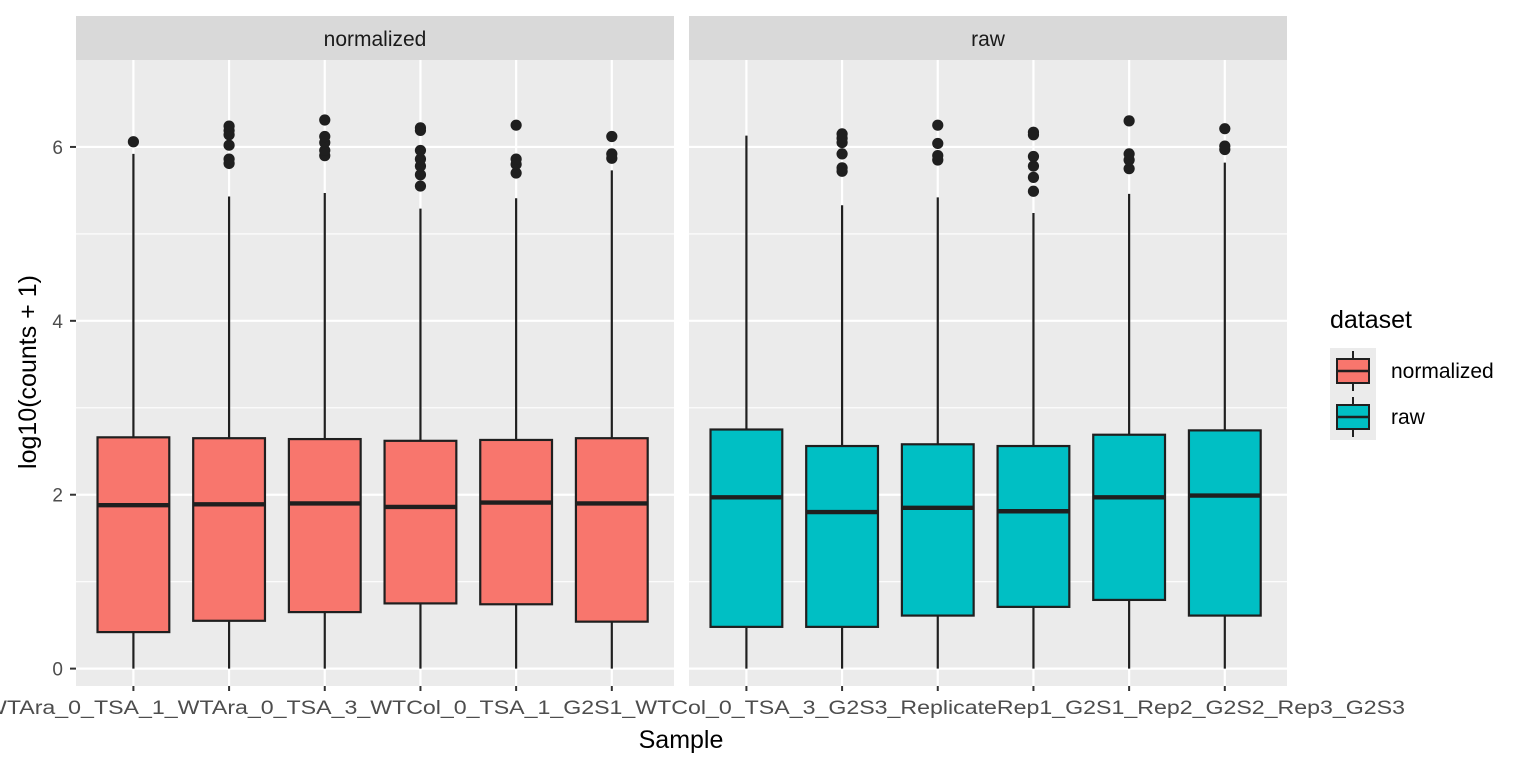  I want to click on y-tick-label: 6, so click(57, 148).